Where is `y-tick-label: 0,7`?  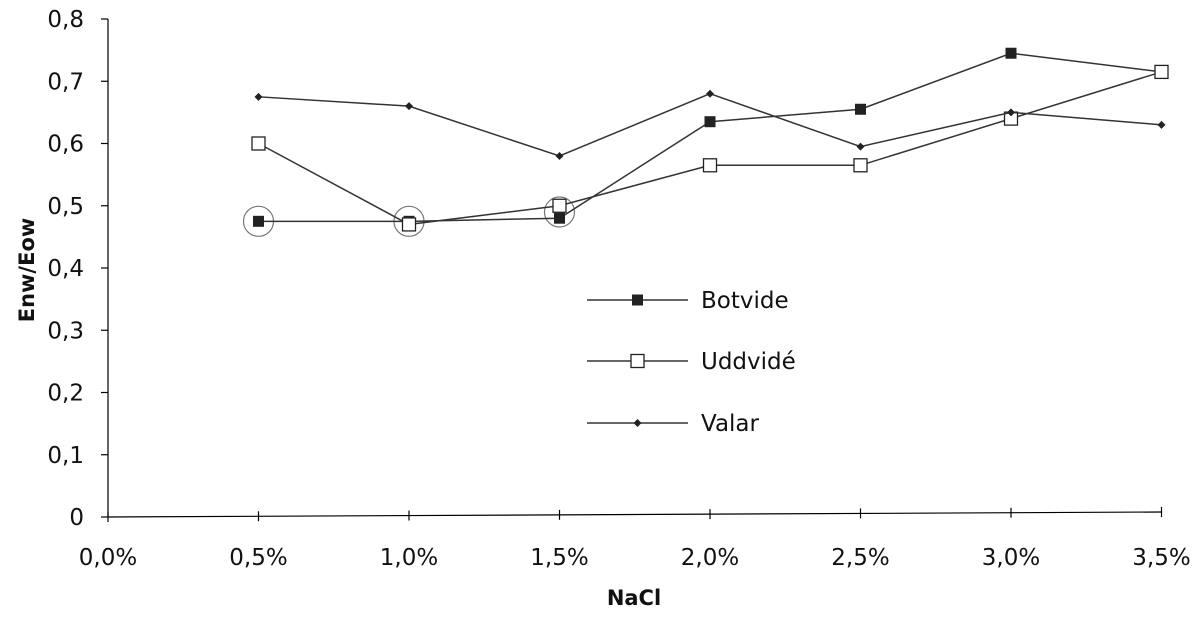 y-tick-label: 0,7 is located at coordinates (65, 82).